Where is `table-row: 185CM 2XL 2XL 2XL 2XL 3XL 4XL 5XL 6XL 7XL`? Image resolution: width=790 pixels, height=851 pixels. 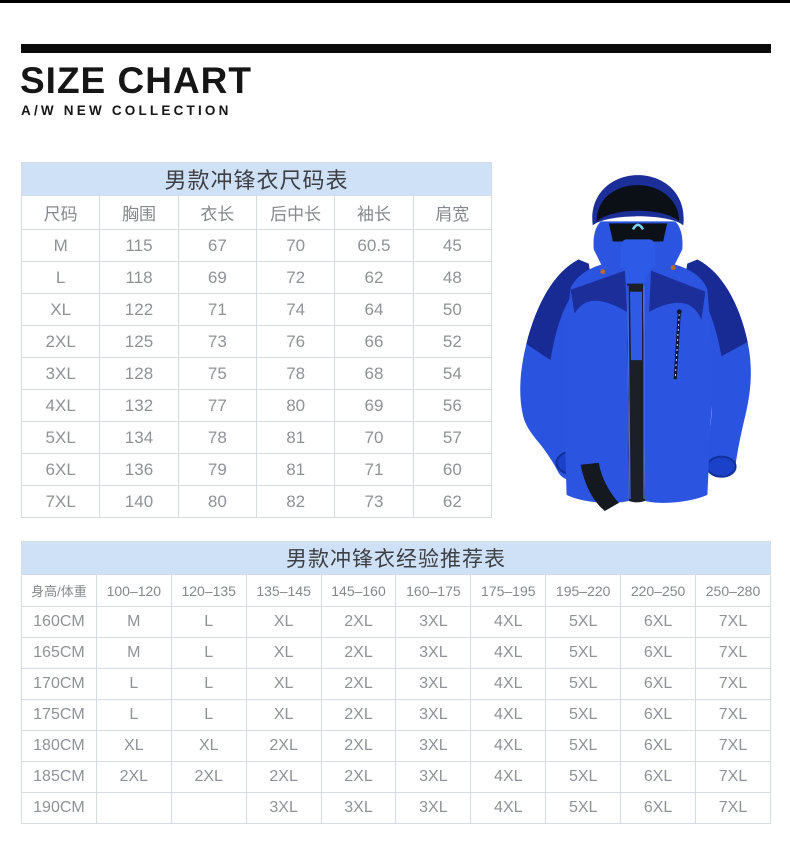
table-row: 185CM 2XL 2XL 2XL 2XL 3XL 4XL 5XL 6XL 7XL is located at coordinates (396, 777).